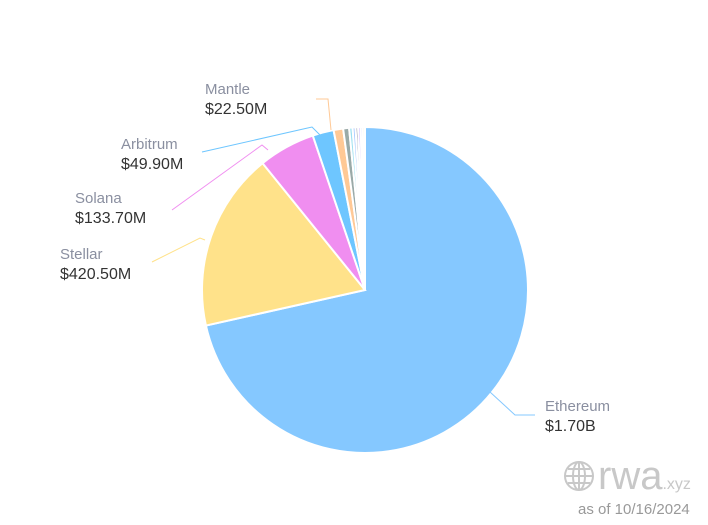 The height and width of the screenshot is (525, 708). What do you see at coordinates (81, 254) in the screenshot?
I see `slice-name: Stellar` at bounding box center [81, 254].